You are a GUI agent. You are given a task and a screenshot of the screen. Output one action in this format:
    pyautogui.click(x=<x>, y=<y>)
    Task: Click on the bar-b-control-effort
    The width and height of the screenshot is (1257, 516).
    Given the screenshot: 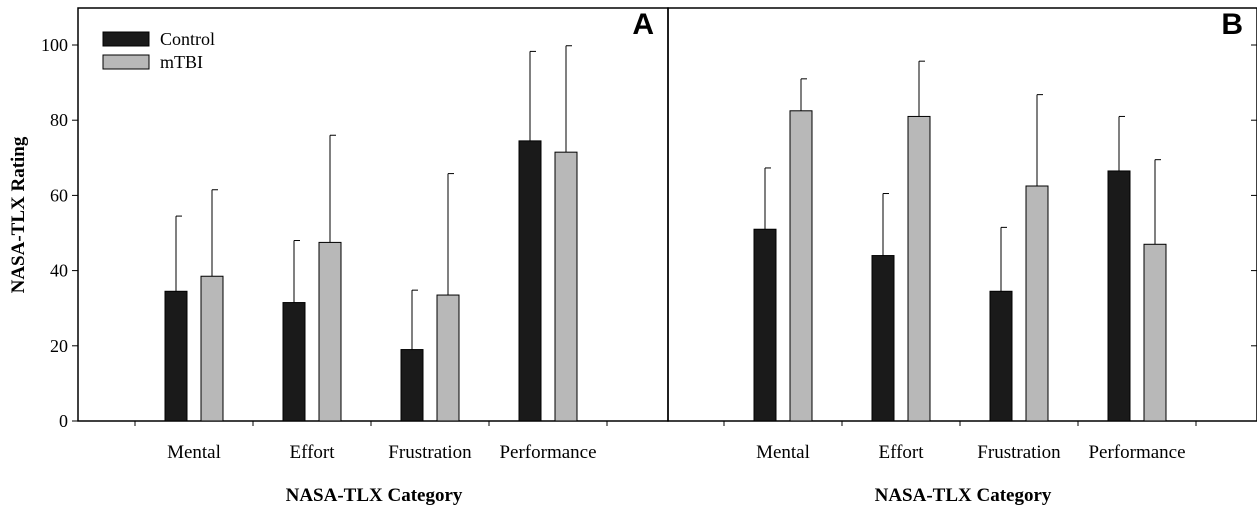 What is the action you would take?
    pyautogui.click(x=883, y=338)
    